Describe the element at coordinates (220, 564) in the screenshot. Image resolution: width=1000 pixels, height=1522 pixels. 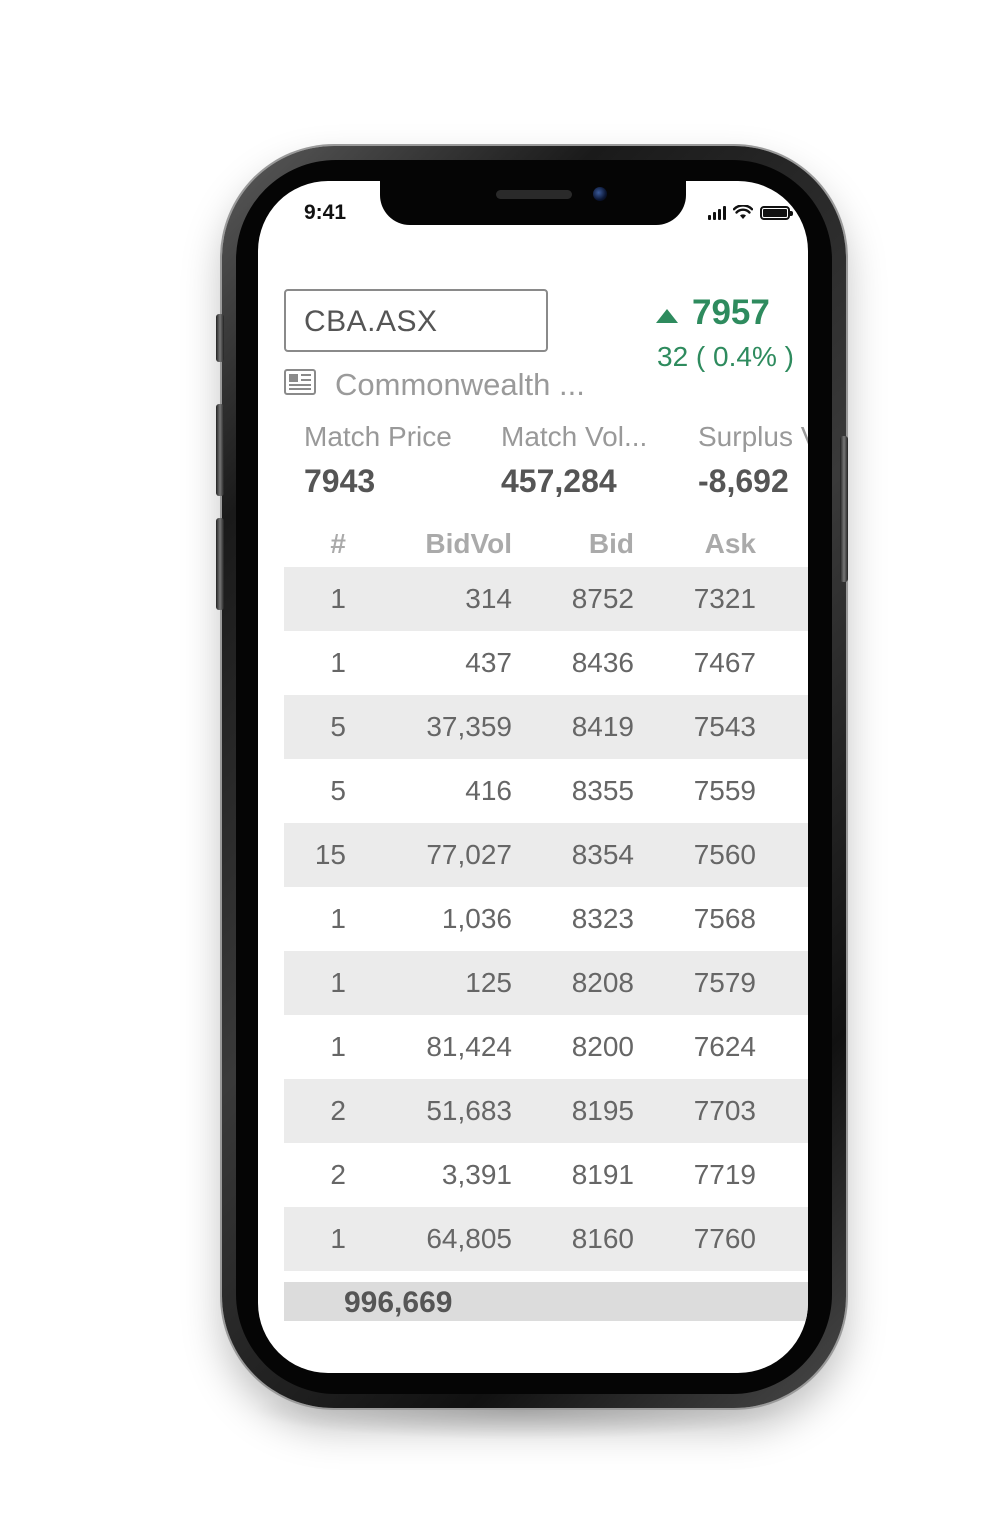
I see `volume-down-button` at that location.